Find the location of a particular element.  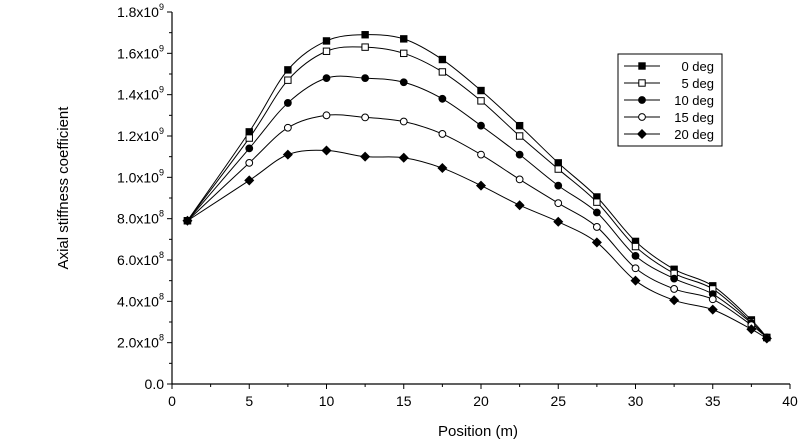

y-tick-label: 1.2x10⁹ is located at coordinates (140, 135).